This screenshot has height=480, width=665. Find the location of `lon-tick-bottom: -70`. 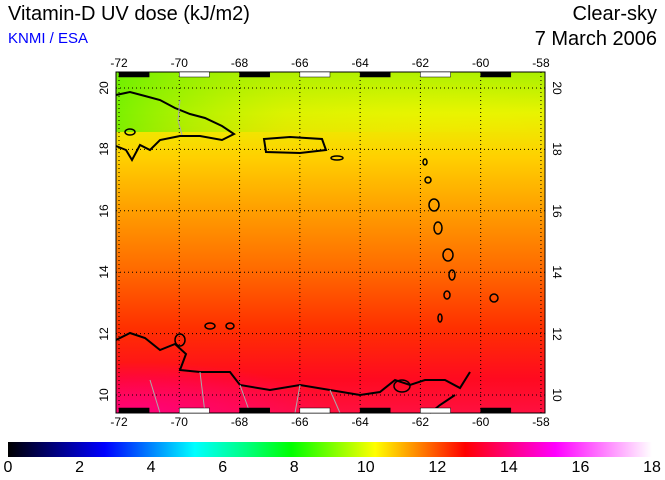

lon-tick-bottom: -70 is located at coordinates (179, 422).